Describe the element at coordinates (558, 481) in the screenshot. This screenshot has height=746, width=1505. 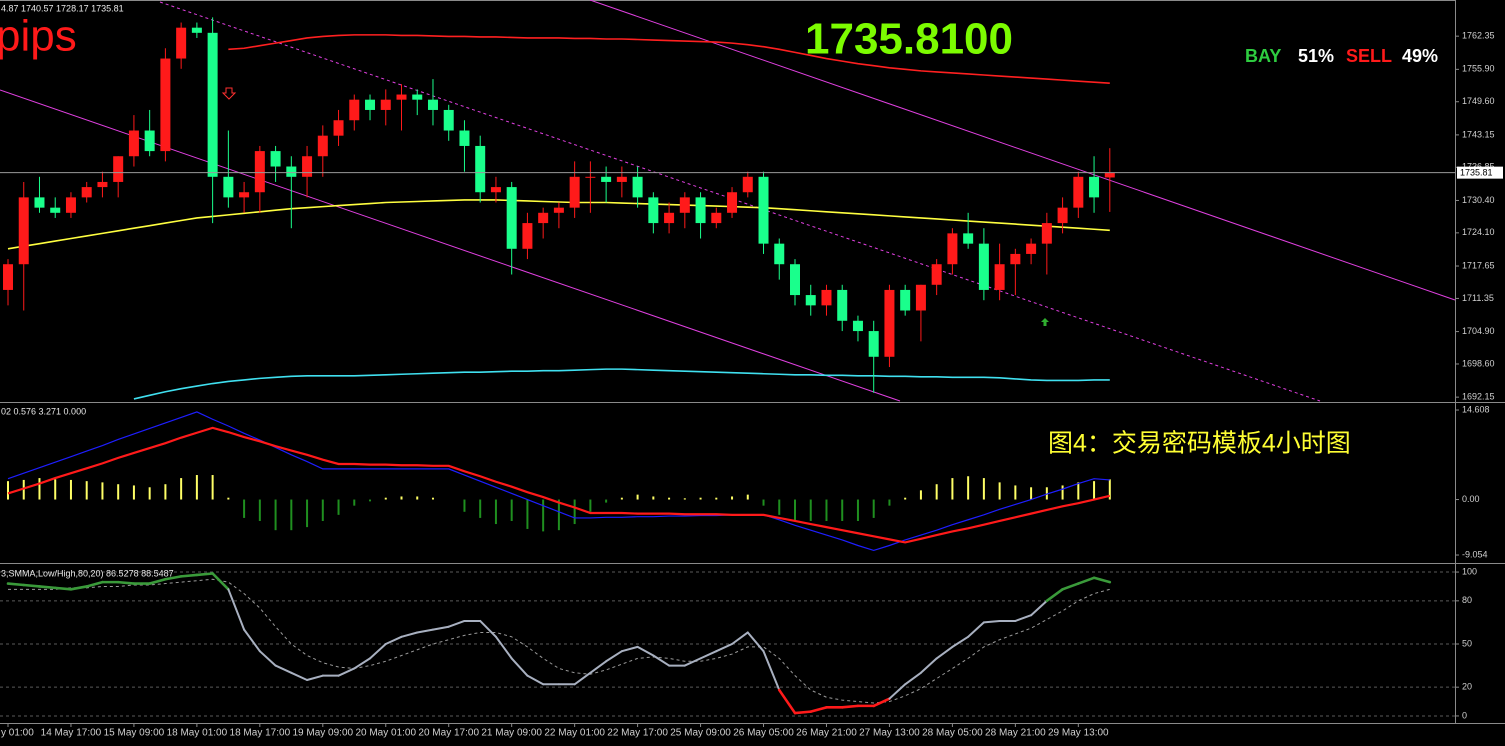
I see `macd-line` at that location.